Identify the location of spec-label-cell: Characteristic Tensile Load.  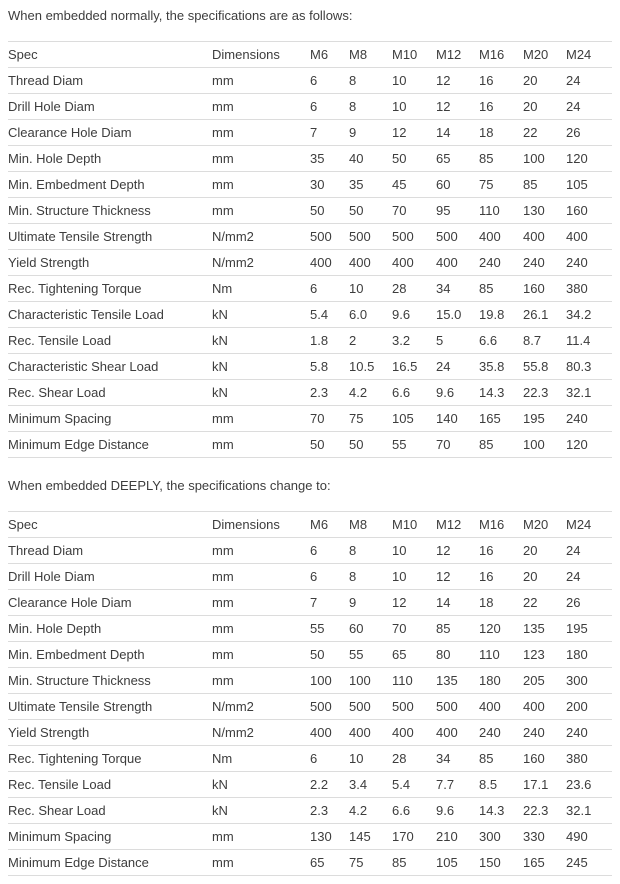
(110, 314).